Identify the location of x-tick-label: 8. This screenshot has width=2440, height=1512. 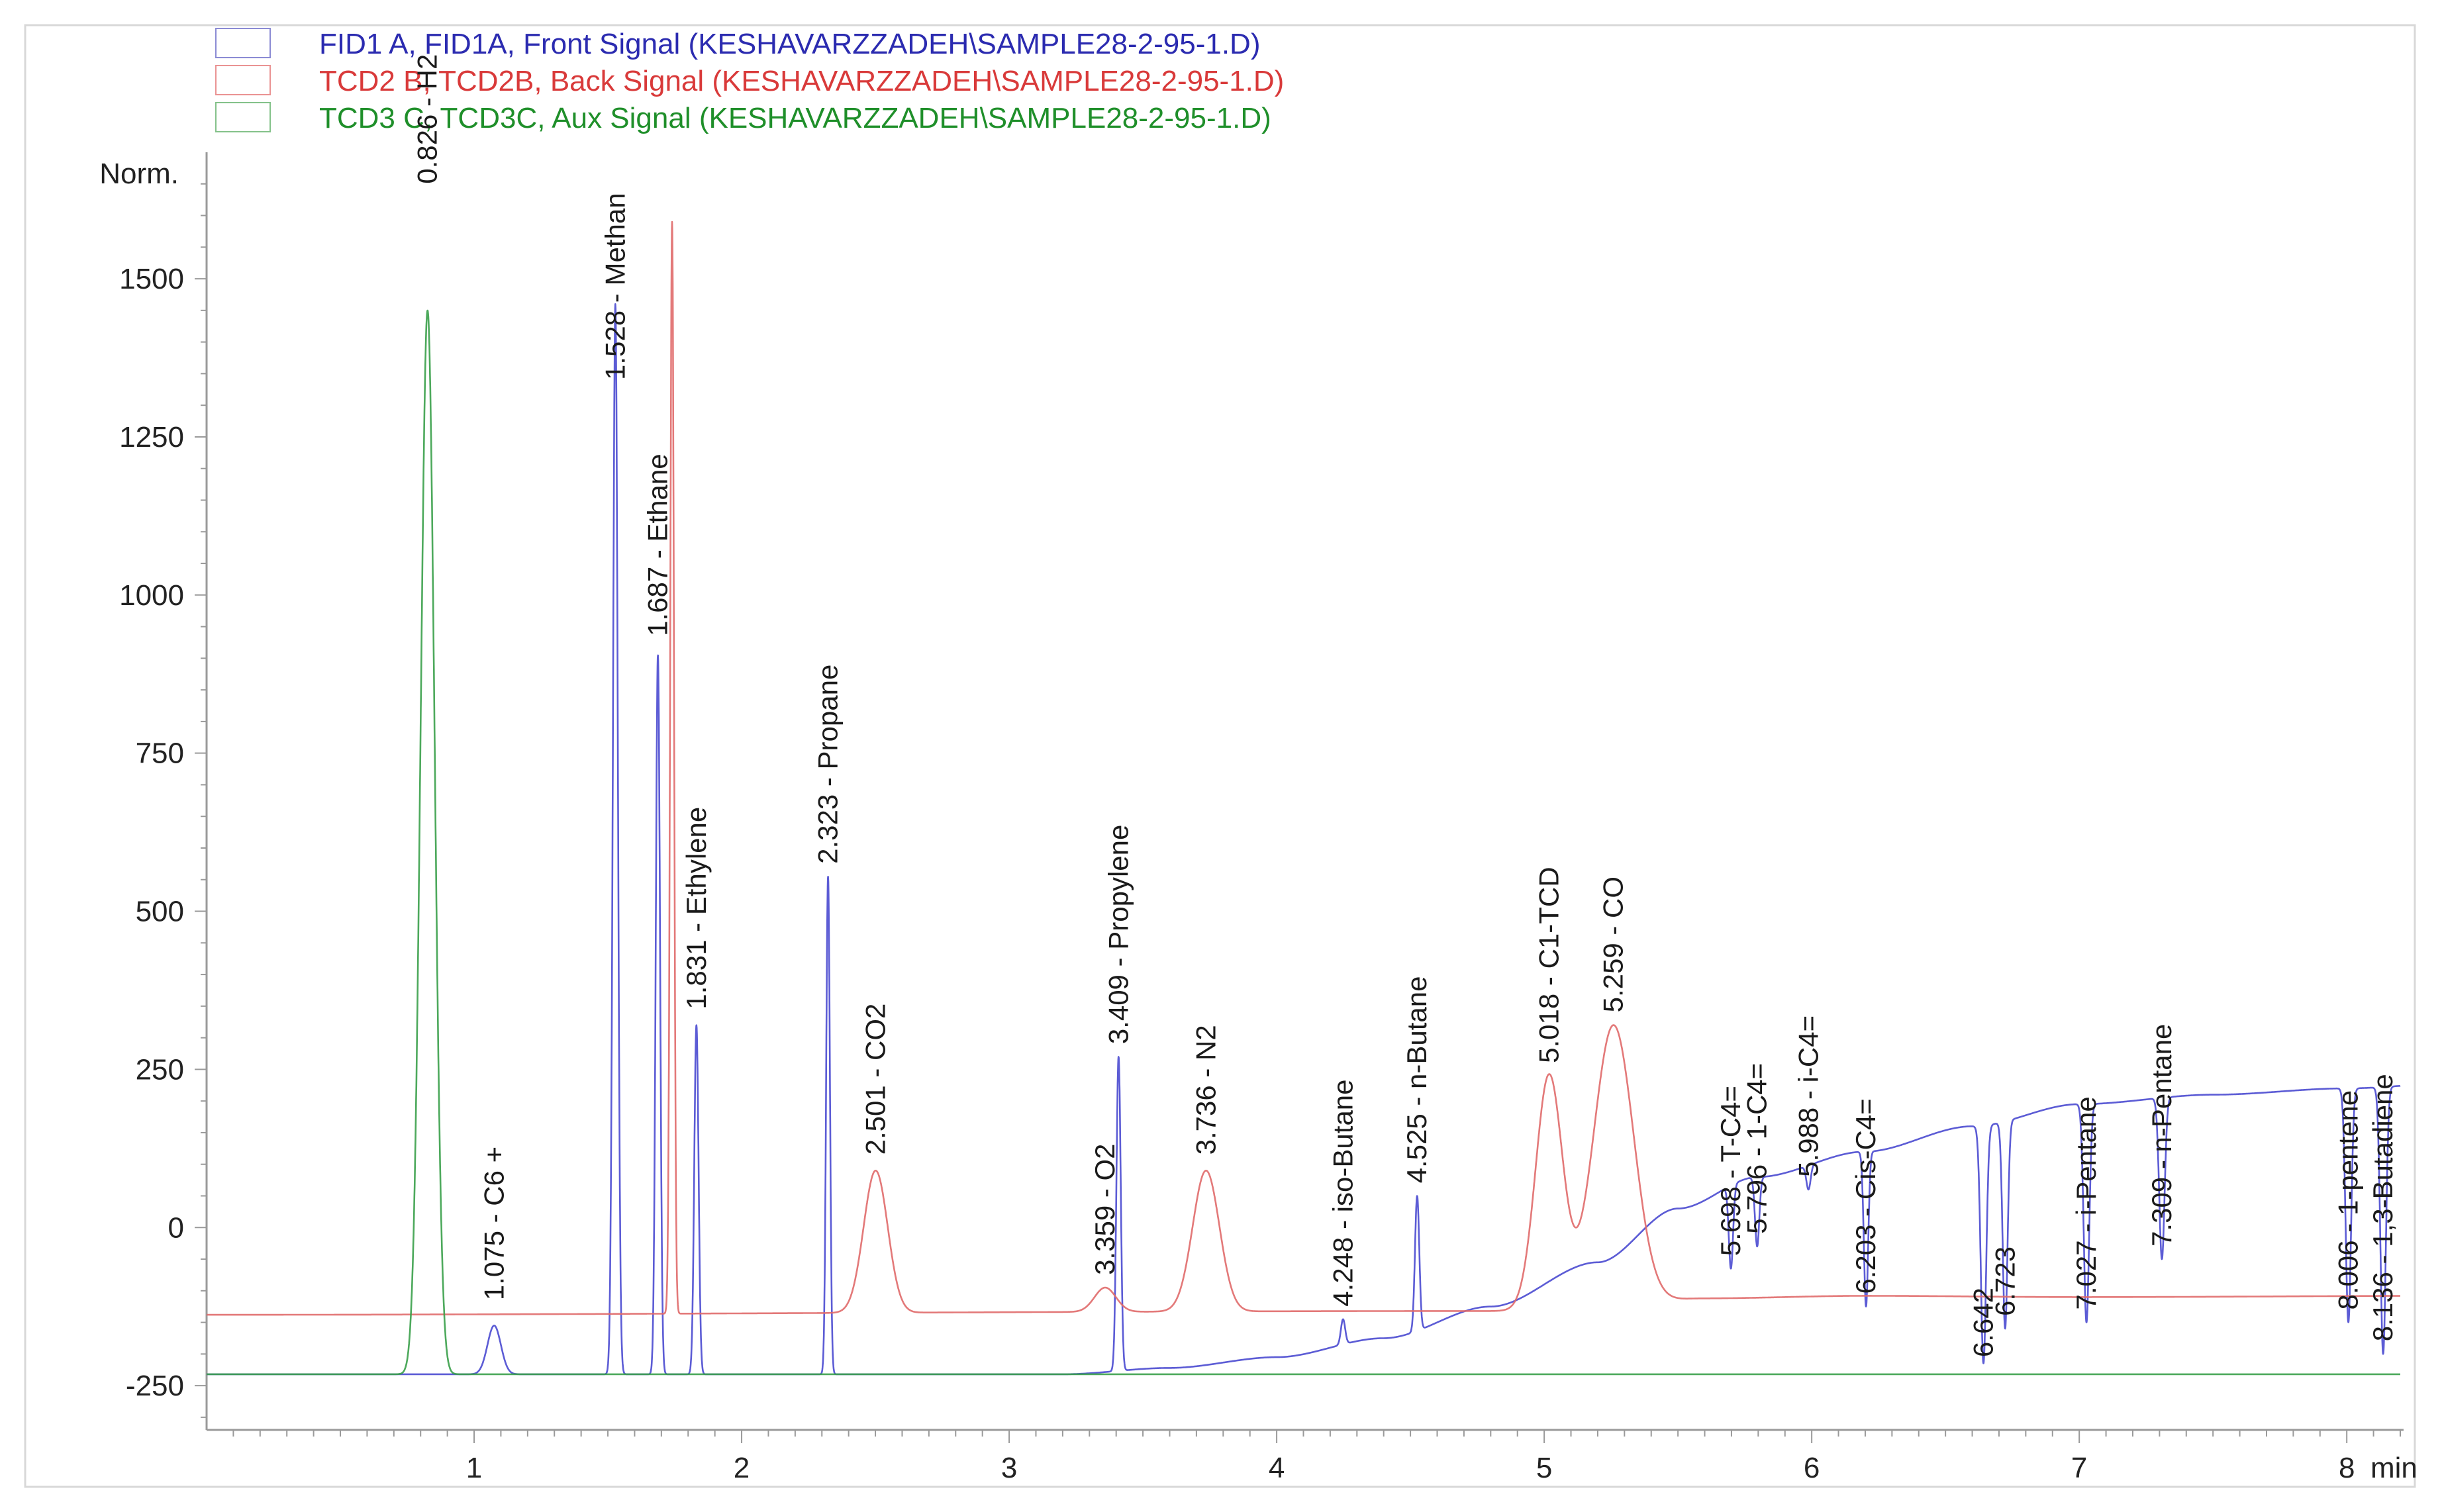
(2347, 1468).